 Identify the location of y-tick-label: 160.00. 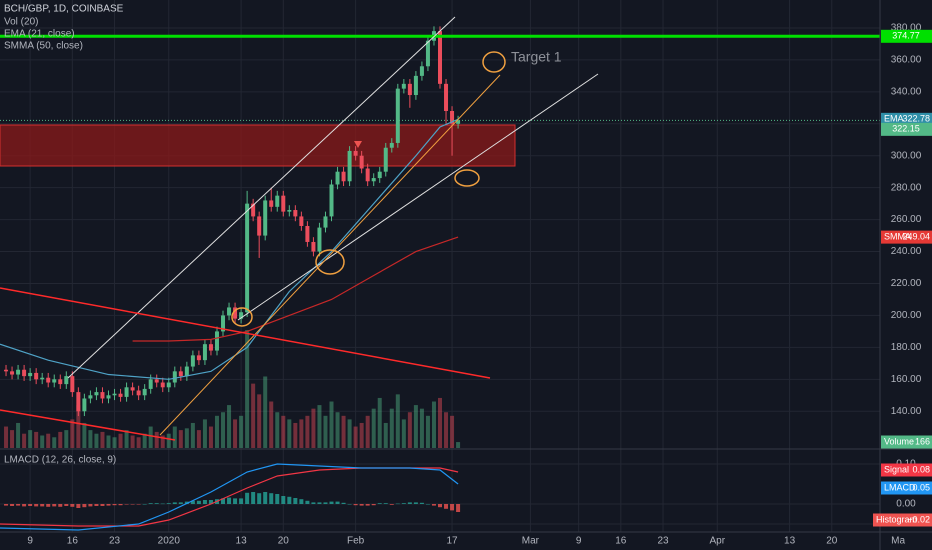
(906, 379).